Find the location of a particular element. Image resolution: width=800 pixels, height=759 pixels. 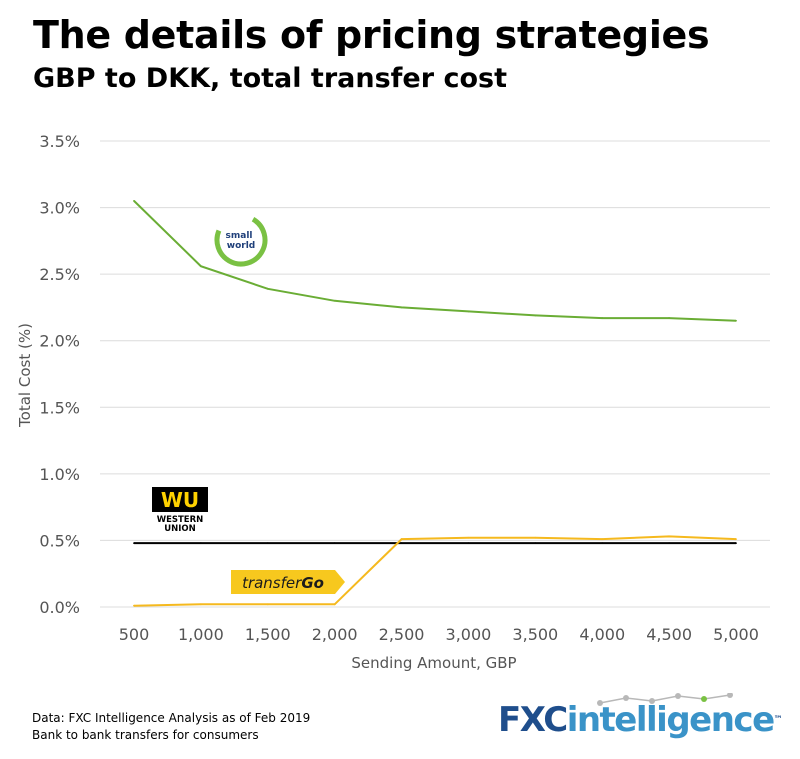

brand-tm: ™ is located at coordinates (778, 720).